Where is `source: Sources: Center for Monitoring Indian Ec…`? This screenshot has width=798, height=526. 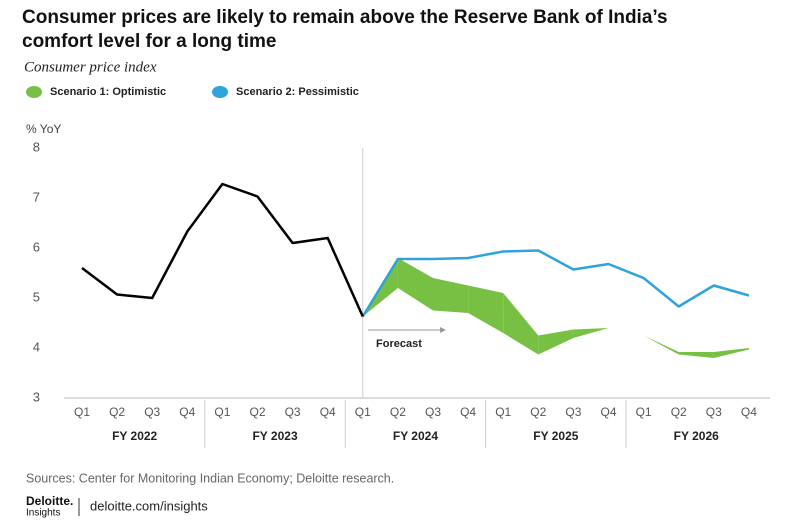
source: Sources: Center for Monitoring Indian Ec… is located at coordinates (210, 478).